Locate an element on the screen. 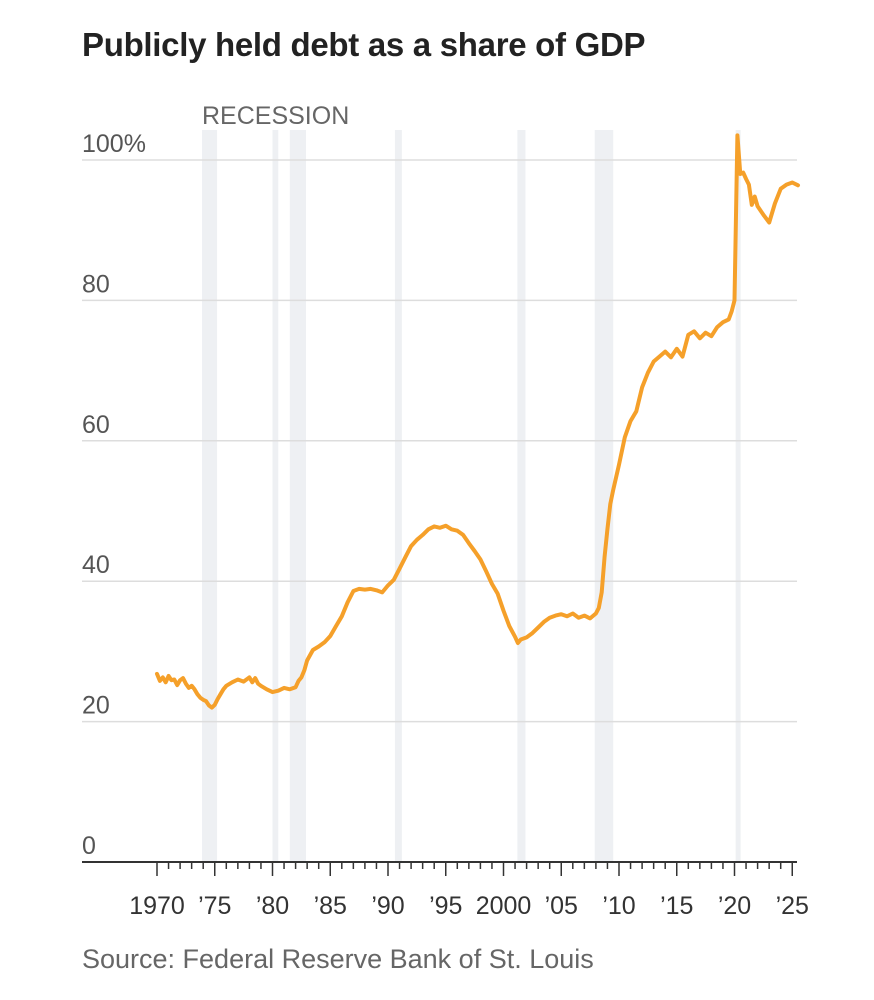 The height and width of the screenshot is (1000, 874). y-tick-label: 100% is located at coordinates (114, 144).